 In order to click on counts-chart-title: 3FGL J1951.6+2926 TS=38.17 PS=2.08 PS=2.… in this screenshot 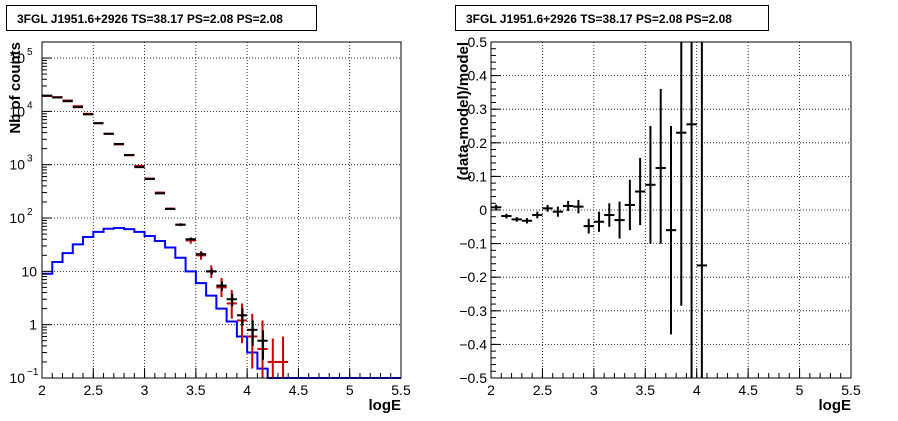, I will do `click(161, 18)`.